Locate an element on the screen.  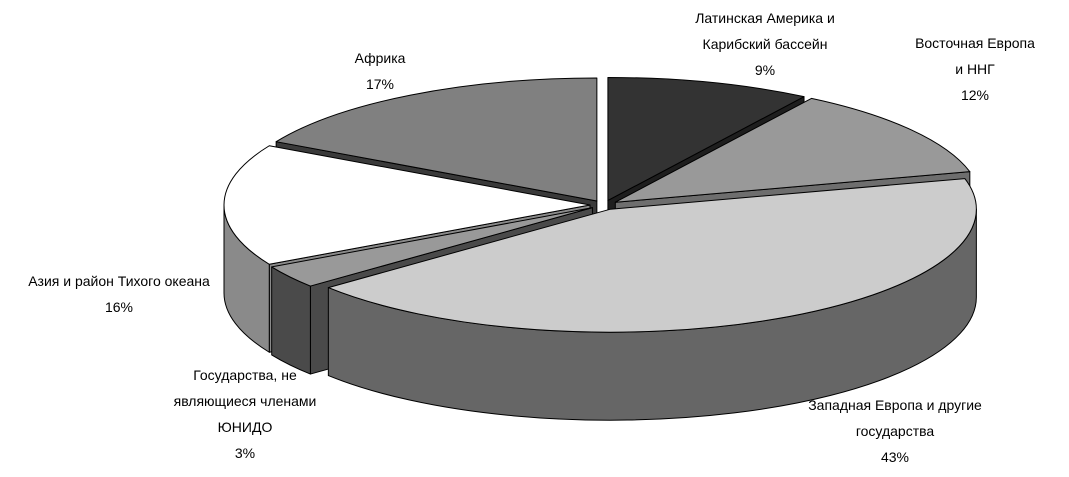
slice-top-eastern-europe is located at coordinates (792, 150).